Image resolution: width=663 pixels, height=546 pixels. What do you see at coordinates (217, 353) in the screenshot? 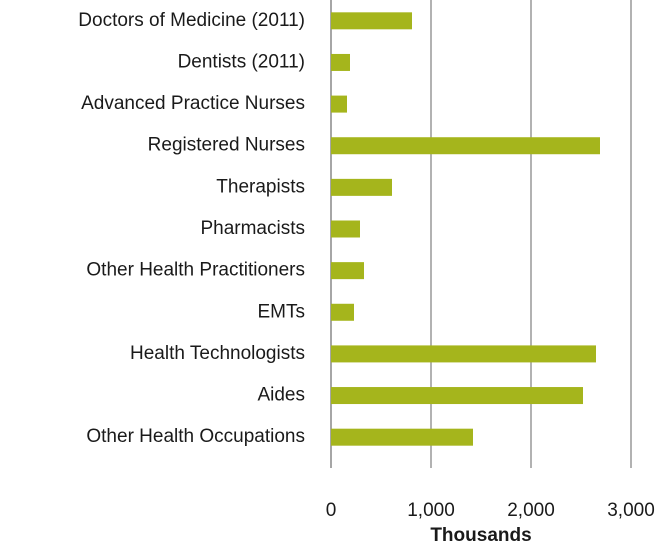
I see `y-tick-label: Health Technologists` at bounding box center [217, 353].